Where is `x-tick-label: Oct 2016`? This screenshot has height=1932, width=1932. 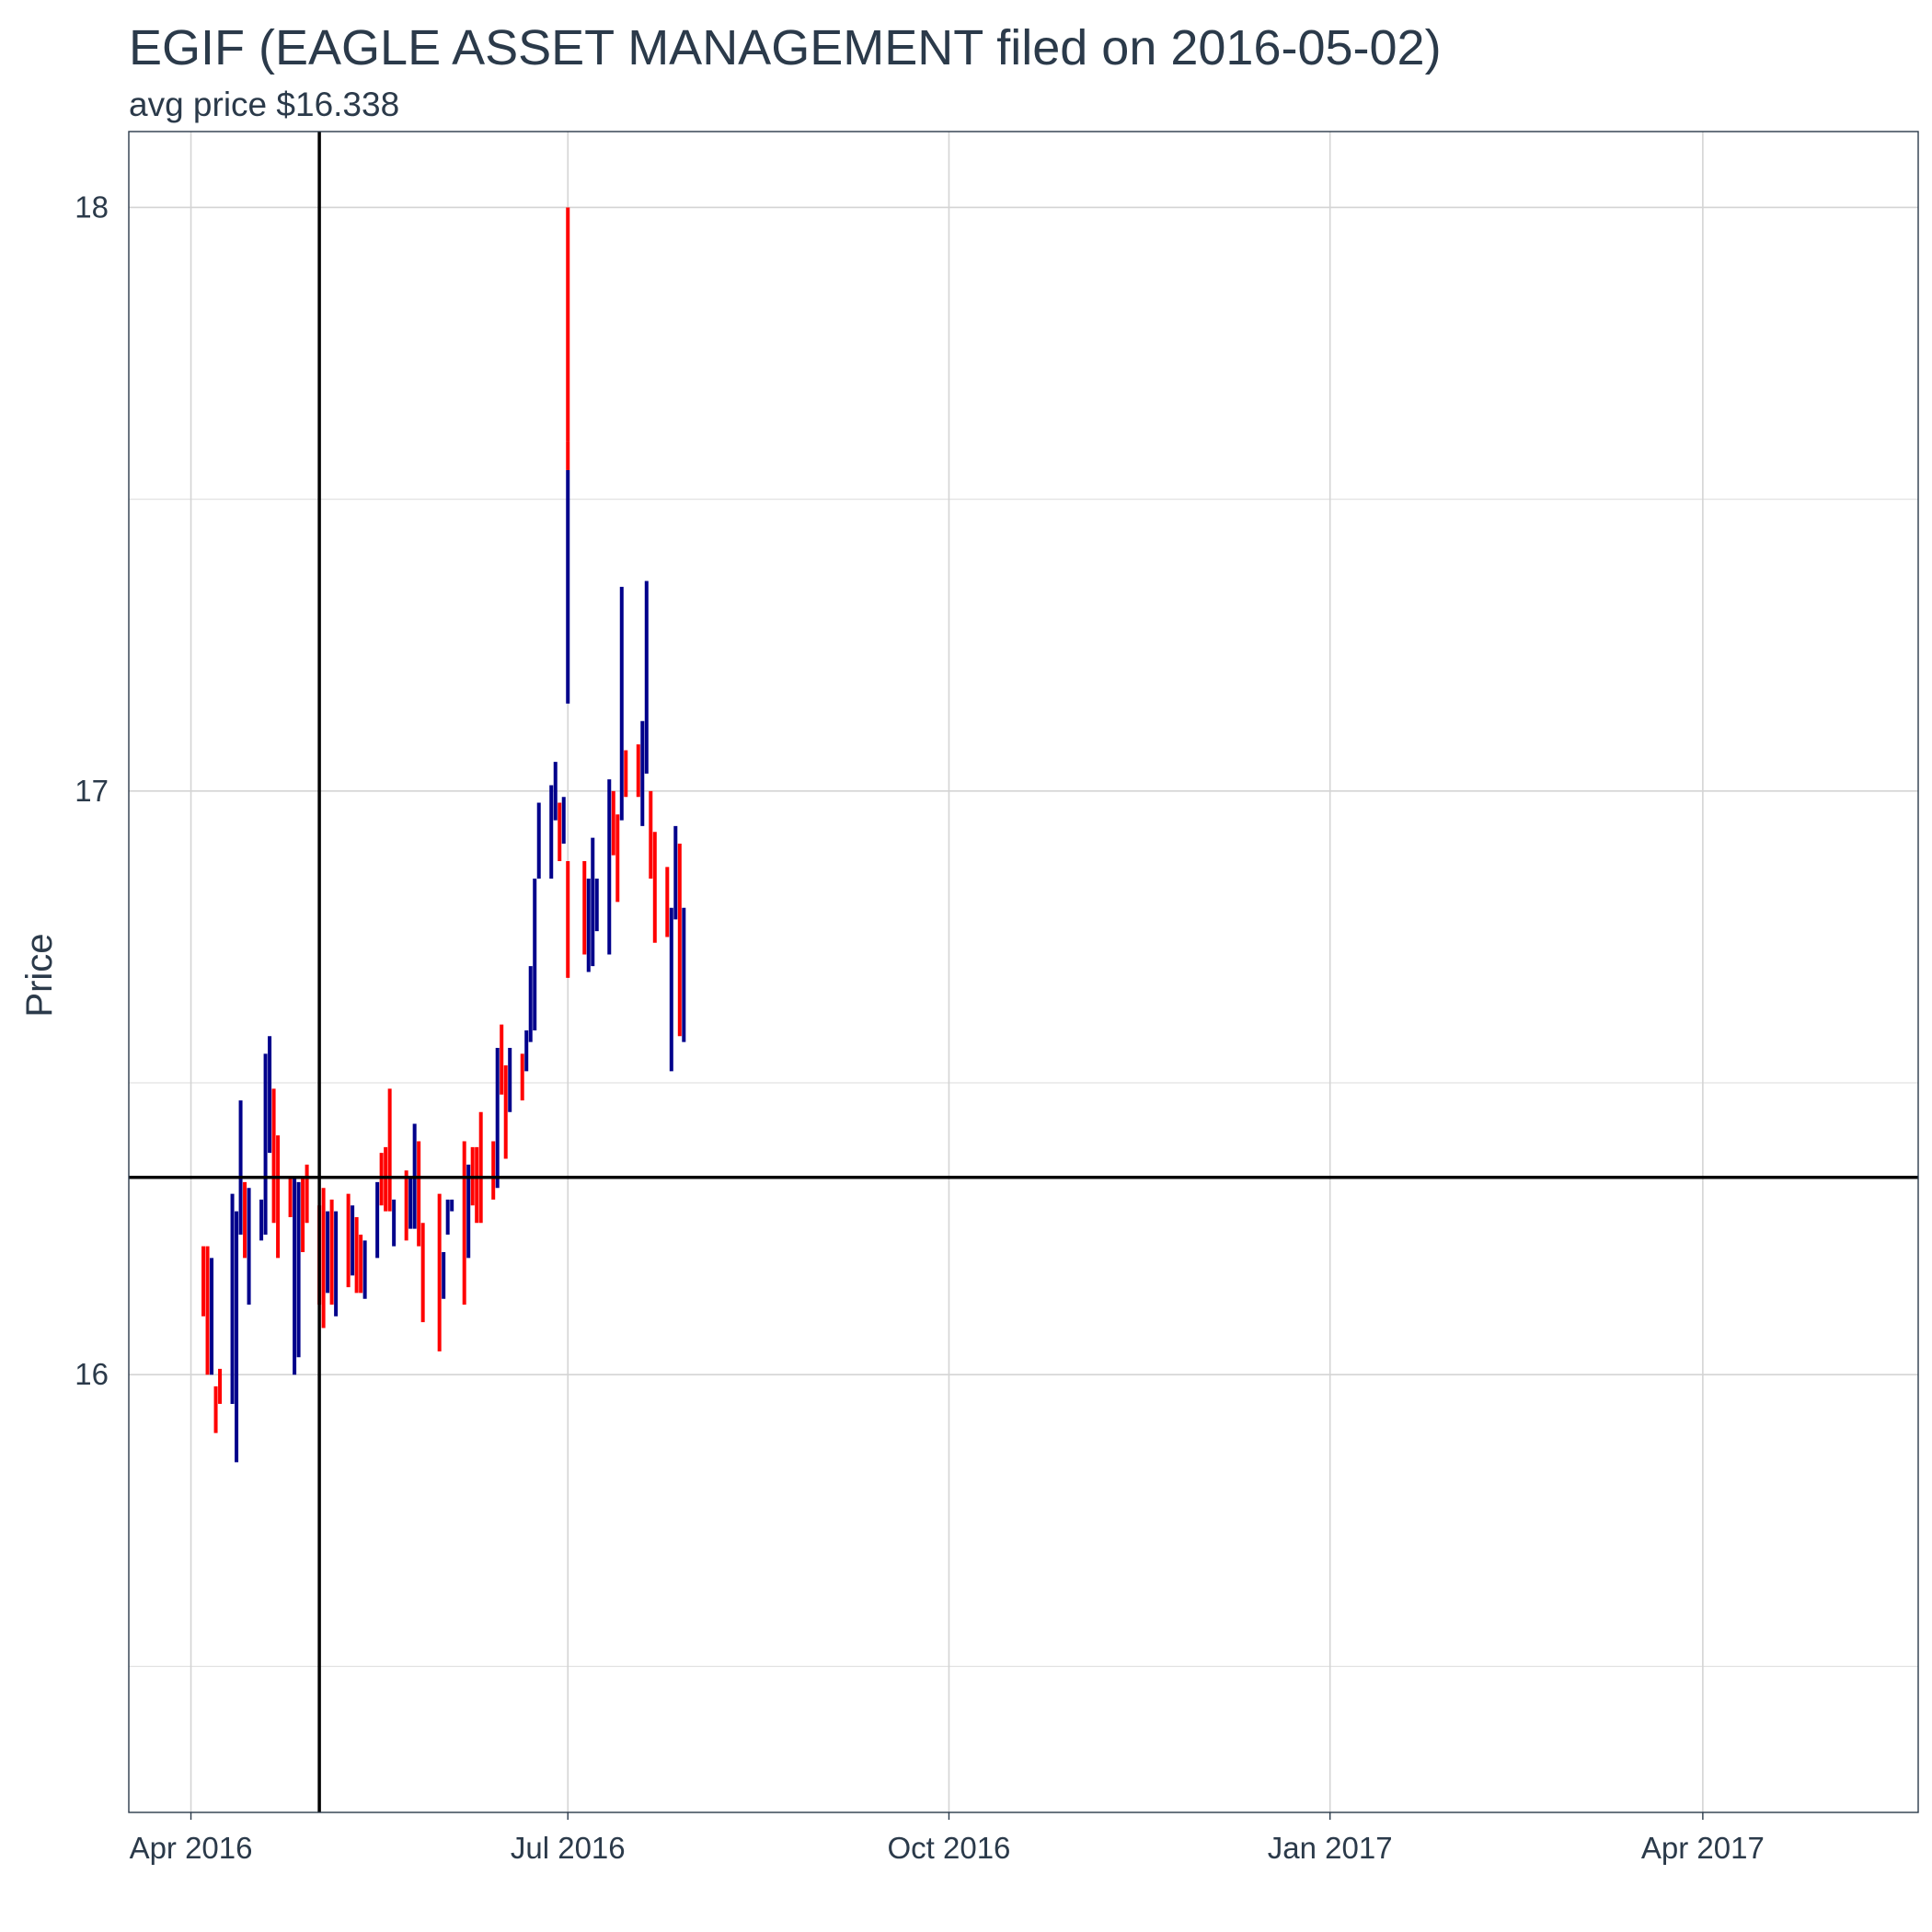 x-tick-label: Oct 2016 is located at coordinates (949, 1848).